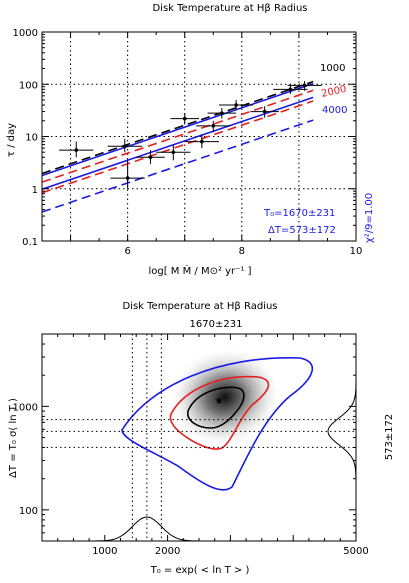 Image resolution: width=409 pixels, height=583 pixels. What do you see at coordinates (199, 306) in the screenshot?
I see `bottom-chart-title: Disk Temperature at Hβ Radius` at bounding box center [199, 306].